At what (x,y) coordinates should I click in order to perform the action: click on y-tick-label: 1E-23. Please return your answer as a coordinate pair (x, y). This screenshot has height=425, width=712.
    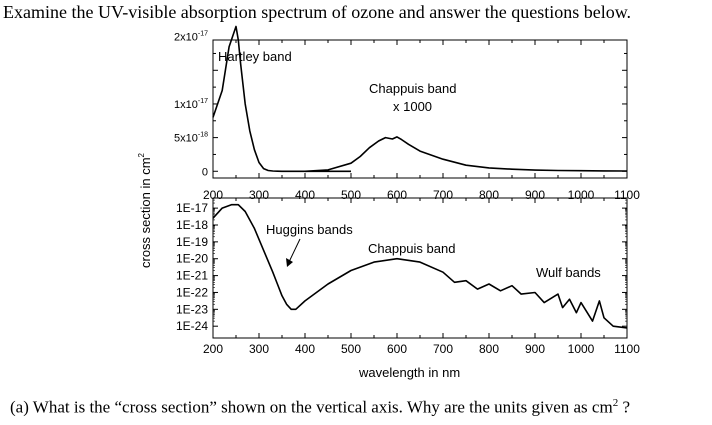
    Looking at the image, I should click on (192, 309).